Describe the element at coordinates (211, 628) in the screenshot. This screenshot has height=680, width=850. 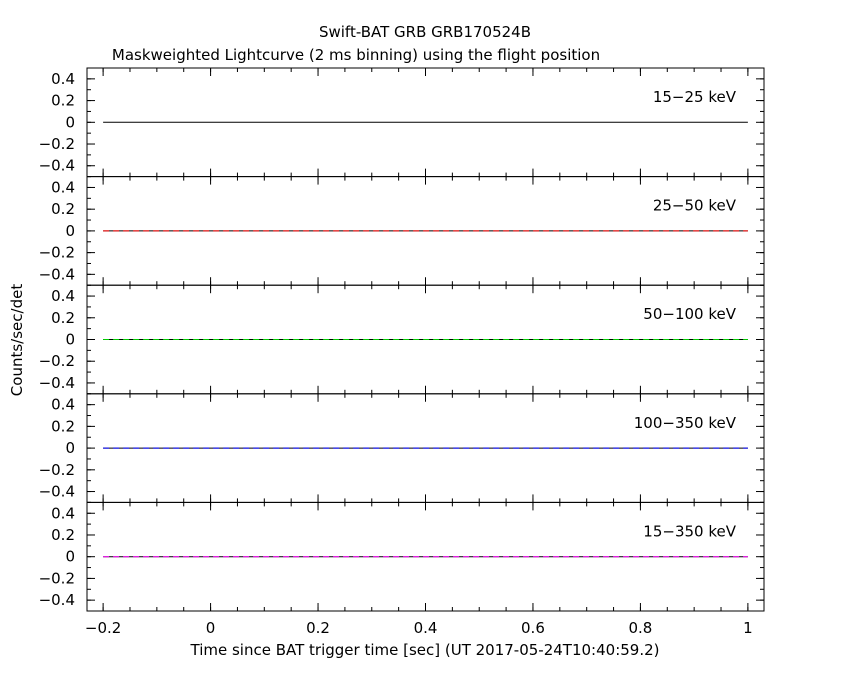
I see `x-tick-label: 0` at that location.